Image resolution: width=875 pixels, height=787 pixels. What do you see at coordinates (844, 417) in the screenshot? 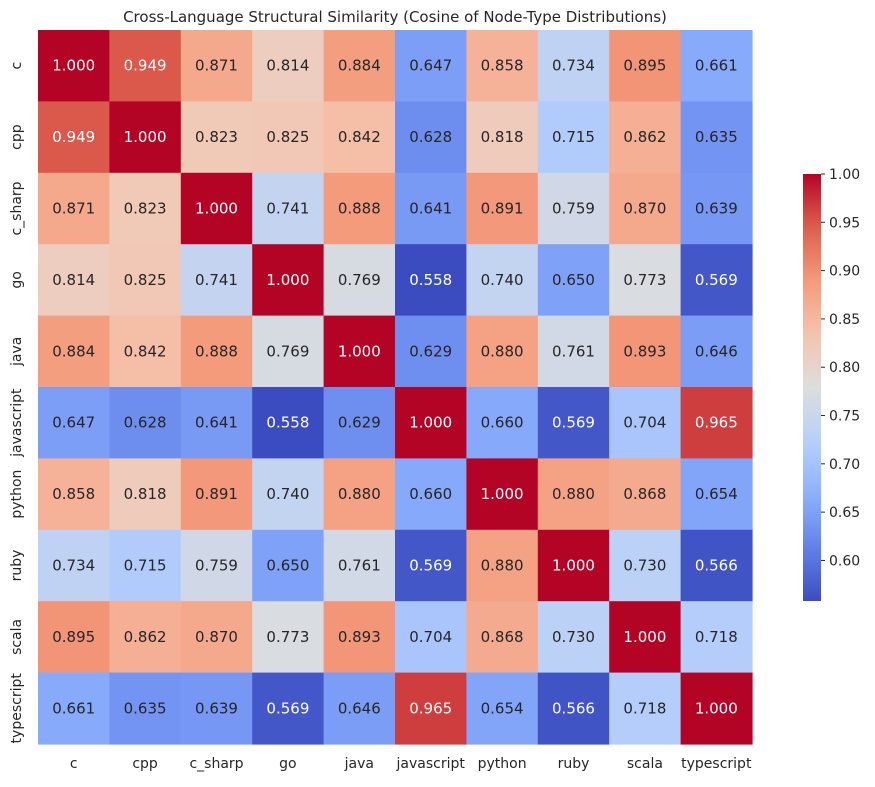
I see `colorbar-tick-label: 0.75` at bounding box center [844, 417].